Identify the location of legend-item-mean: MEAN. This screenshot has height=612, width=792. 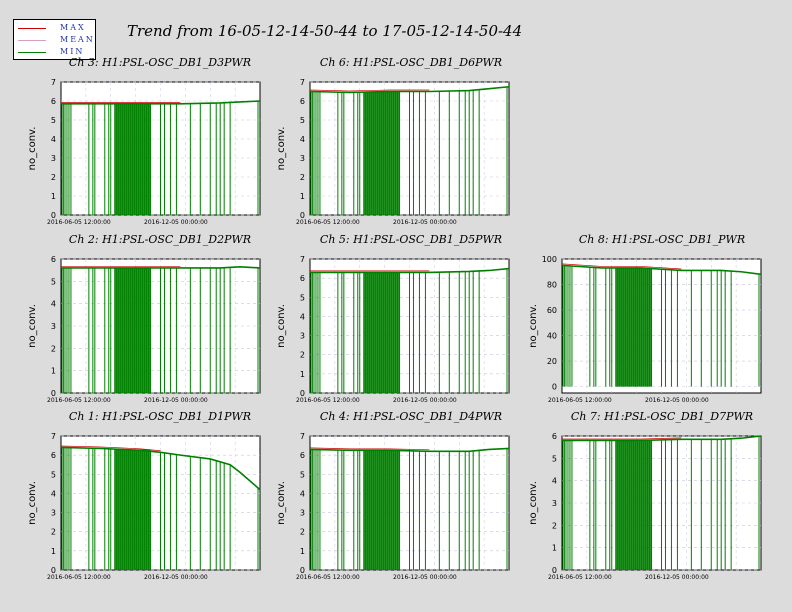
(57, 40).